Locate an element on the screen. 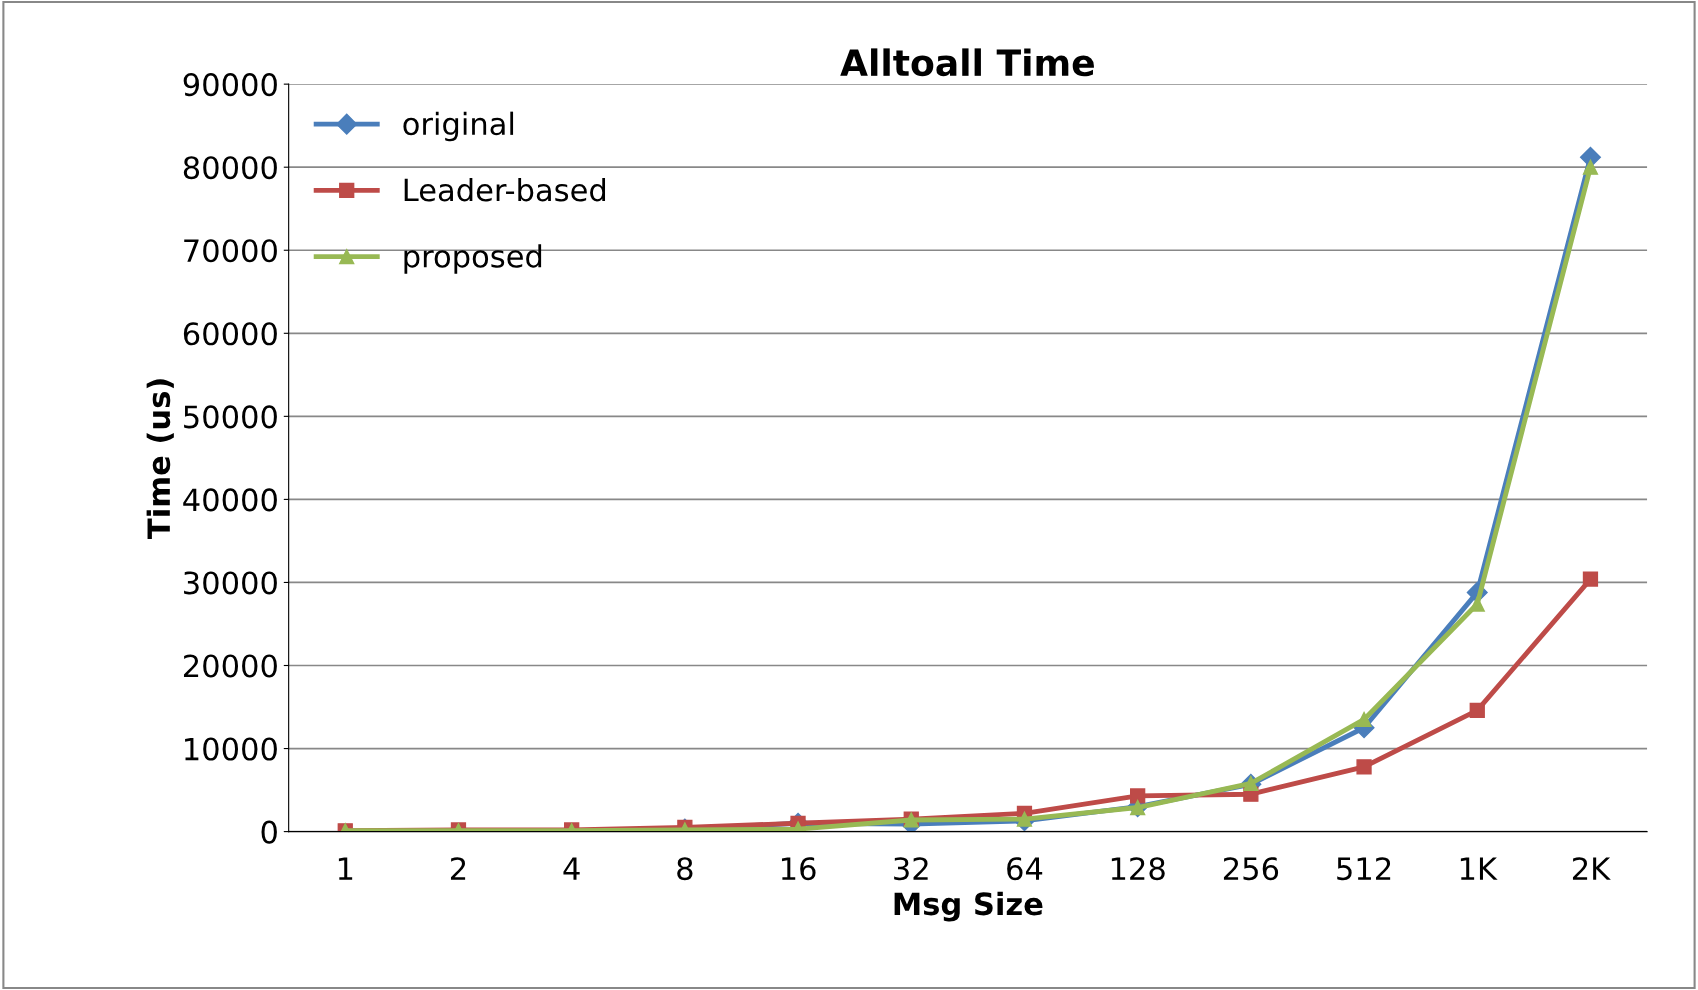 The height and width of the screenshot is (990, 1698). x-tick-label: 32 is located at coordinates (911, 869).